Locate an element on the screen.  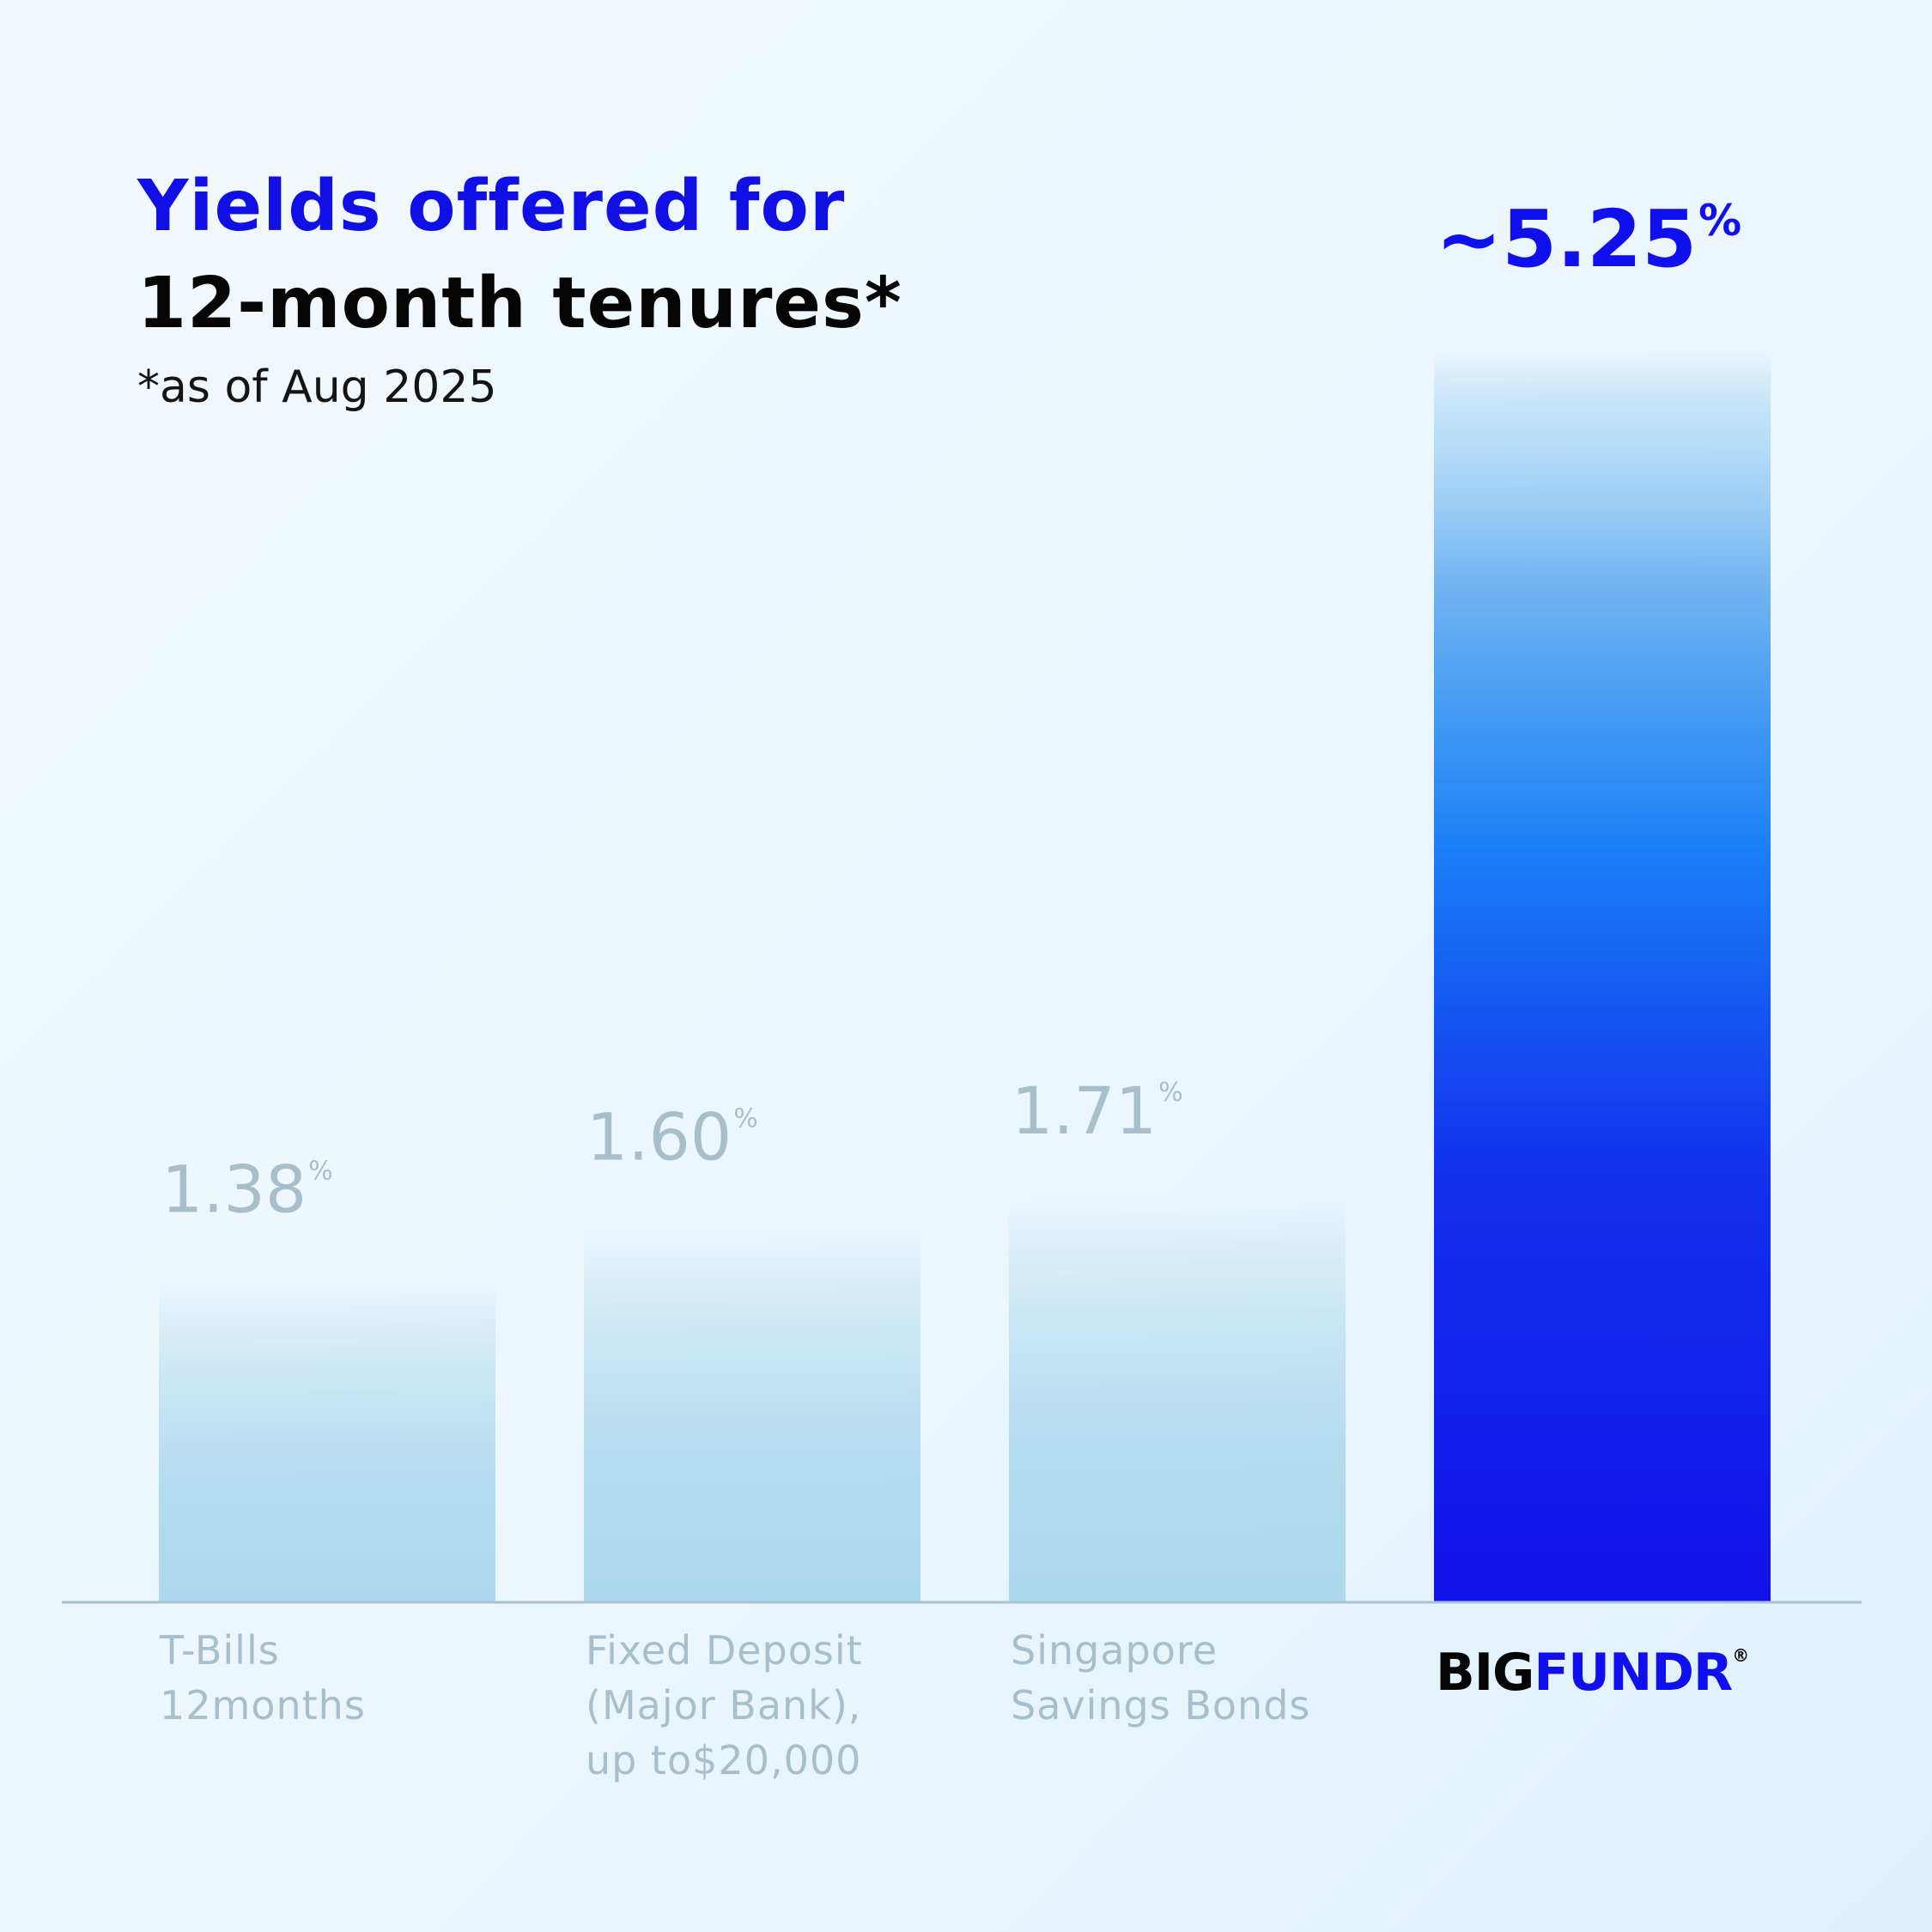
category-label-line-2: (Major Bank), is located at coordinates (724, 1705).